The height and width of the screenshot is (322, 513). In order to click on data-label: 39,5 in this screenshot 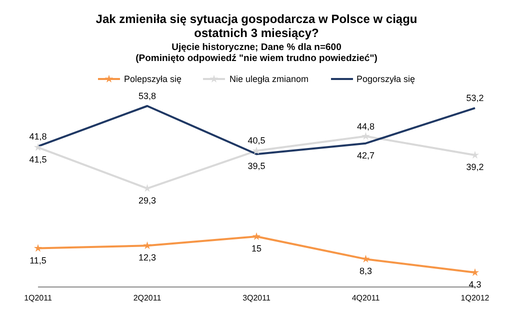, I will do `click(257, 166)`.